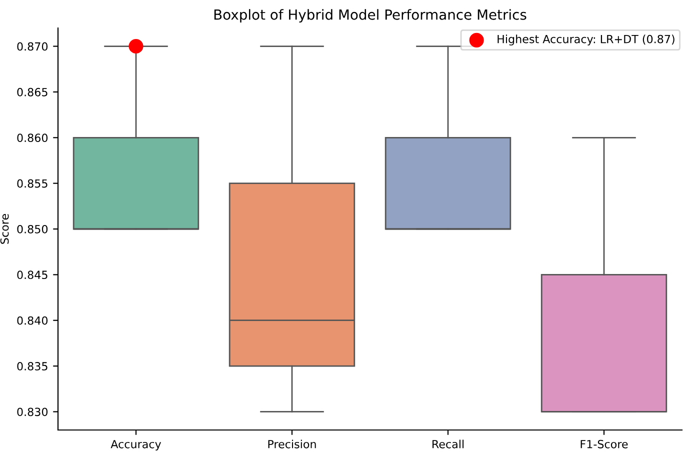 This screenshot has width=684, height=453. What do you see at coordinates (370, 16) in the screenshot?
I see `chart-title: Boxplot of Hybrid Model Performance Metrics` at bounding box center [370, 16].